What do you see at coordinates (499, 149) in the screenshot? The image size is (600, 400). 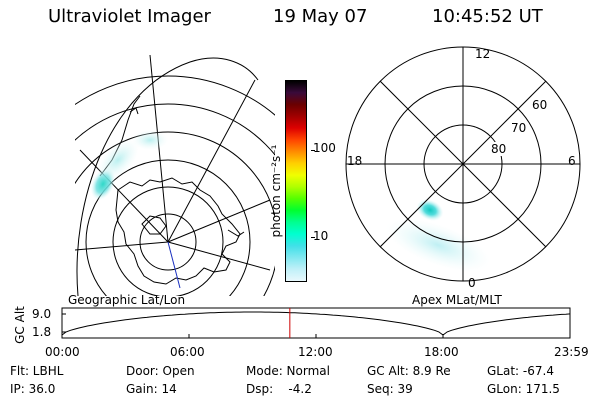 I see `lat-label-80: 80` at bounding box center [499, 149].